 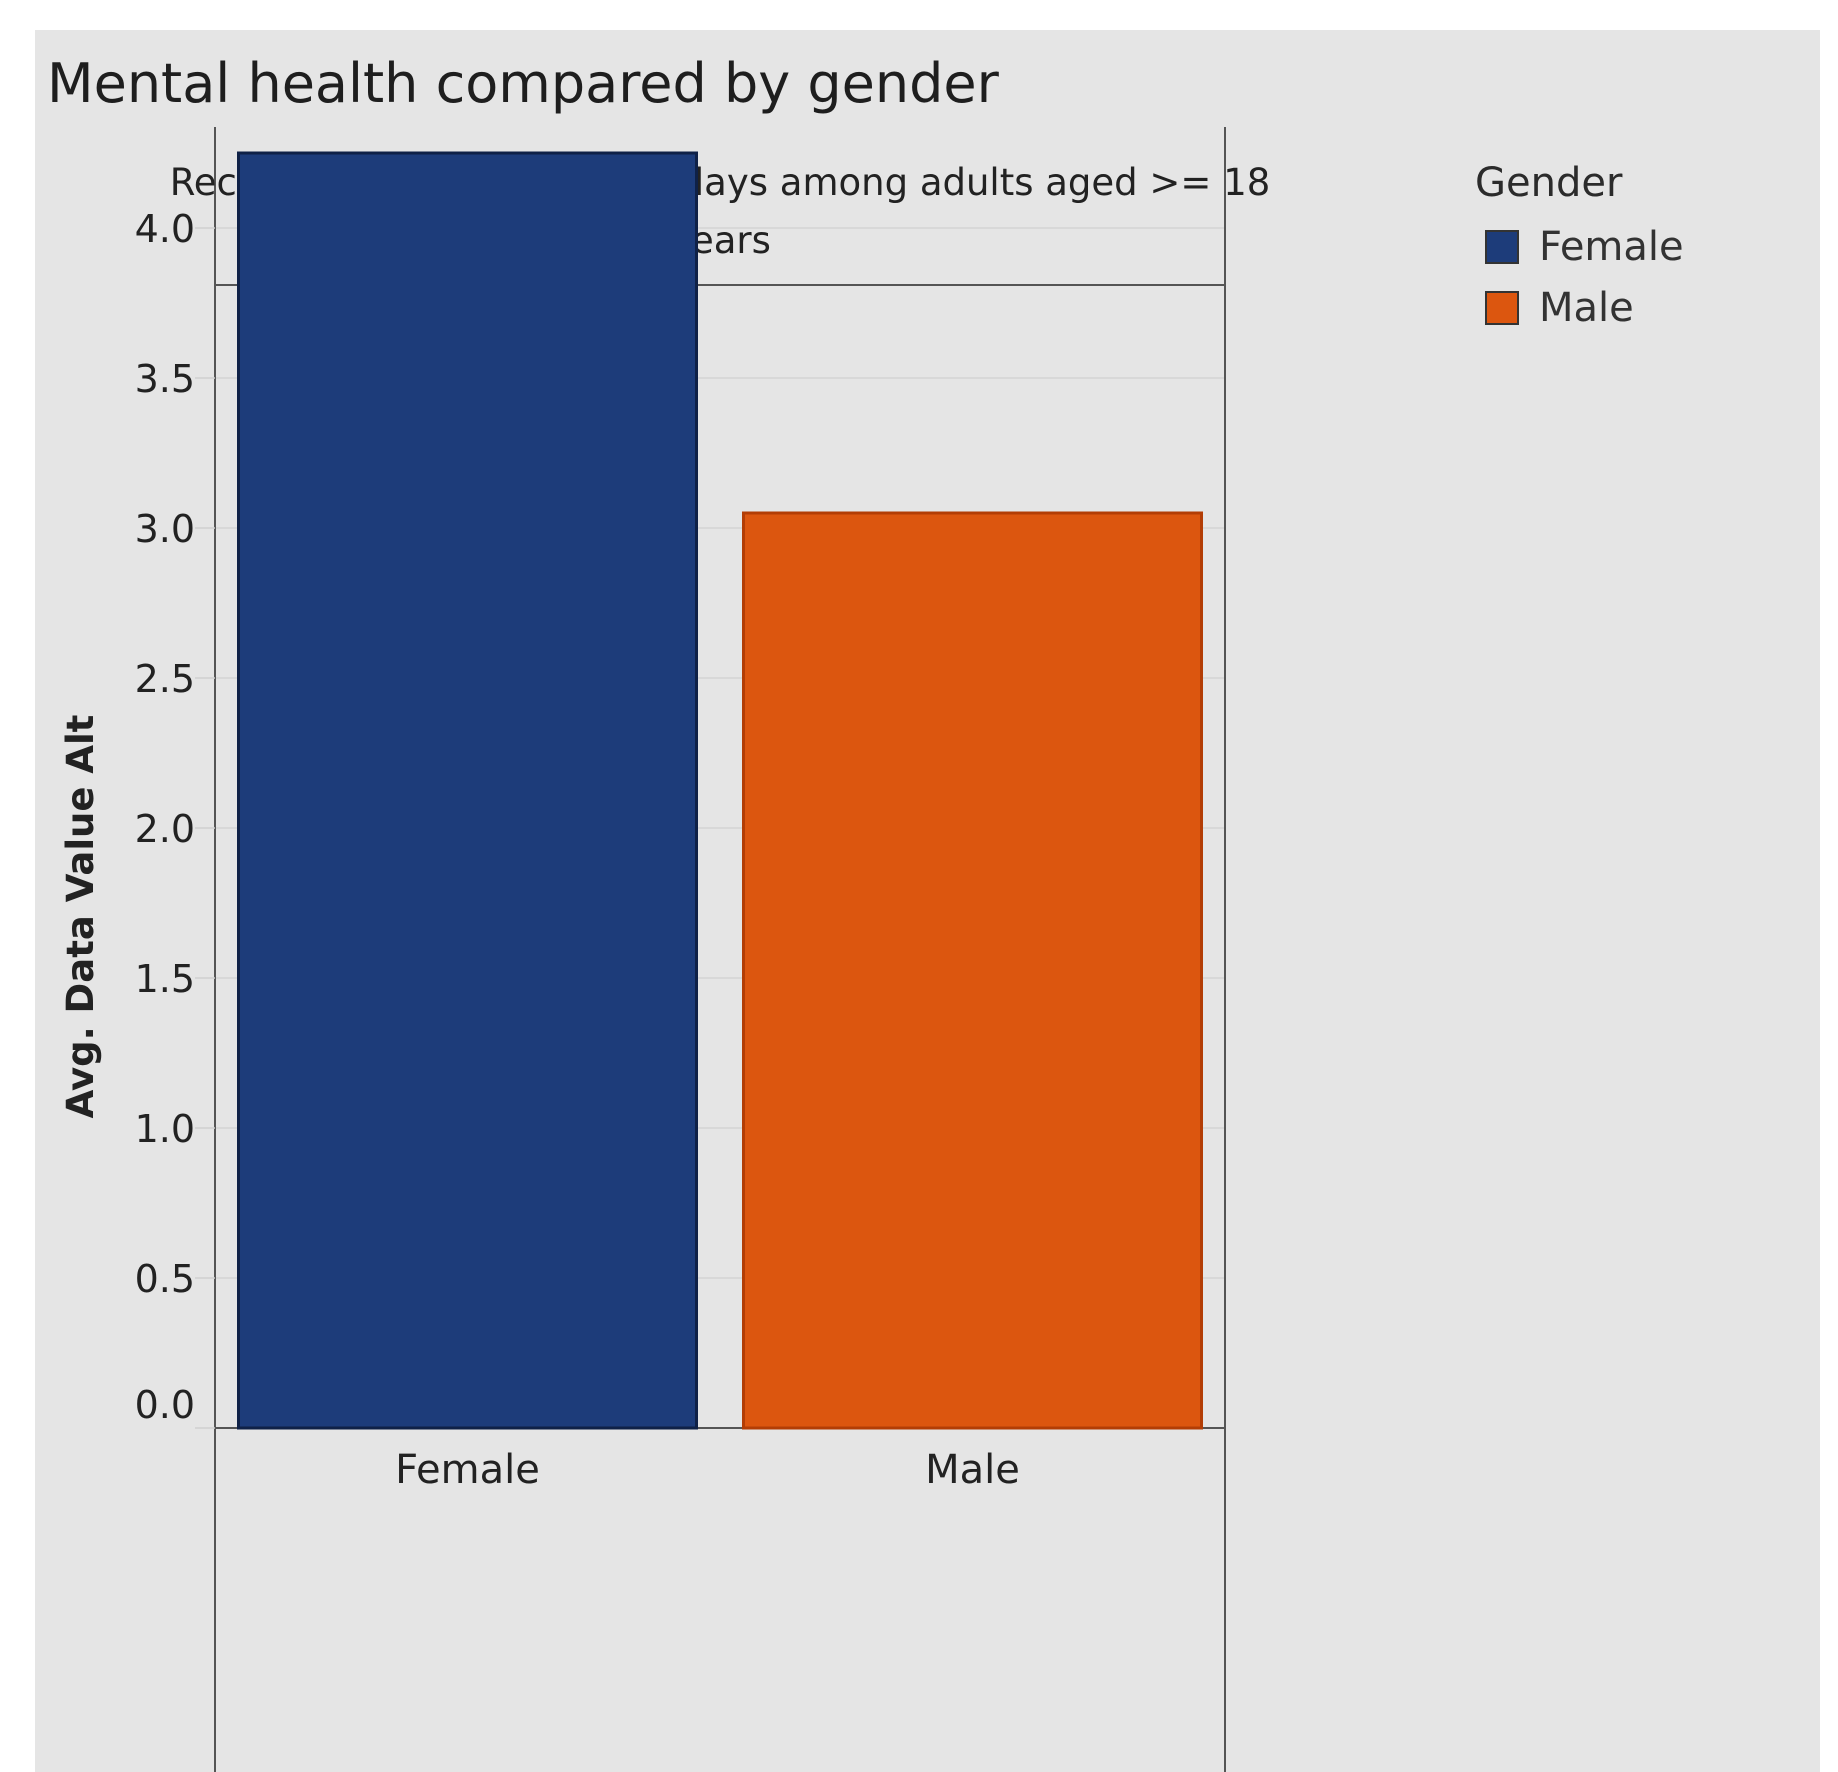 I want to click on legend-title: Gender, so click(x=1549, y=183).